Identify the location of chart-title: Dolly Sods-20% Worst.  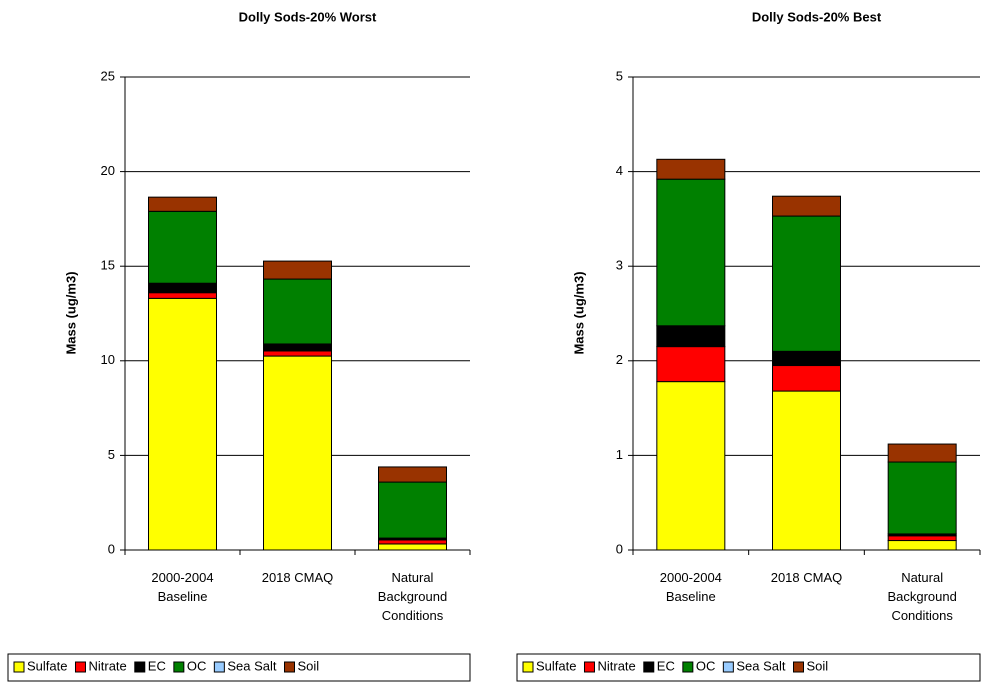
(308, 16).